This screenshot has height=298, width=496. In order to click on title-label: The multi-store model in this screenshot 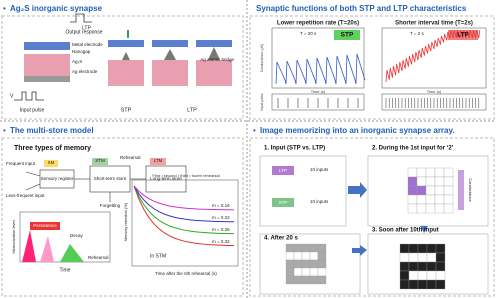, I will do `click(52, 130)`.